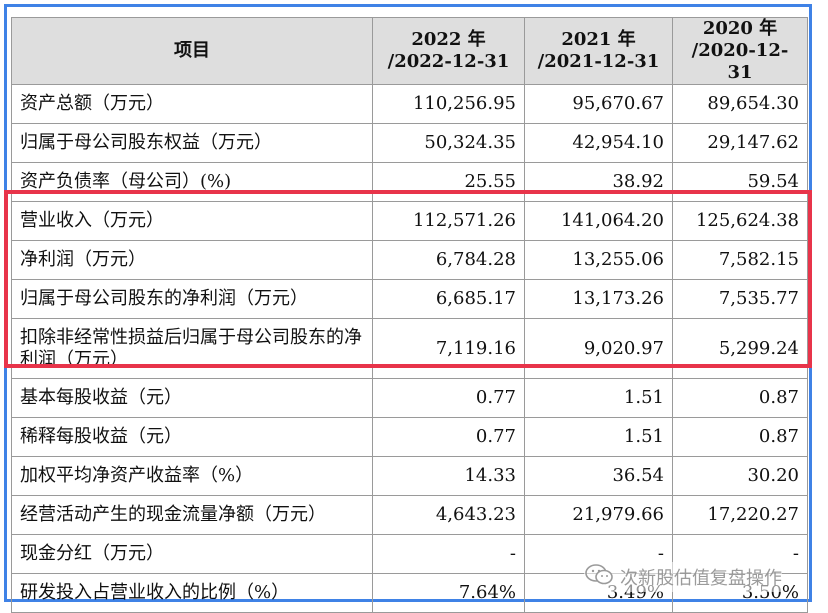  What do you see at coordinates (448, 260) in the screenshot?
I see `cell-2022: 6,784.28` at bounding box center [448, 260].